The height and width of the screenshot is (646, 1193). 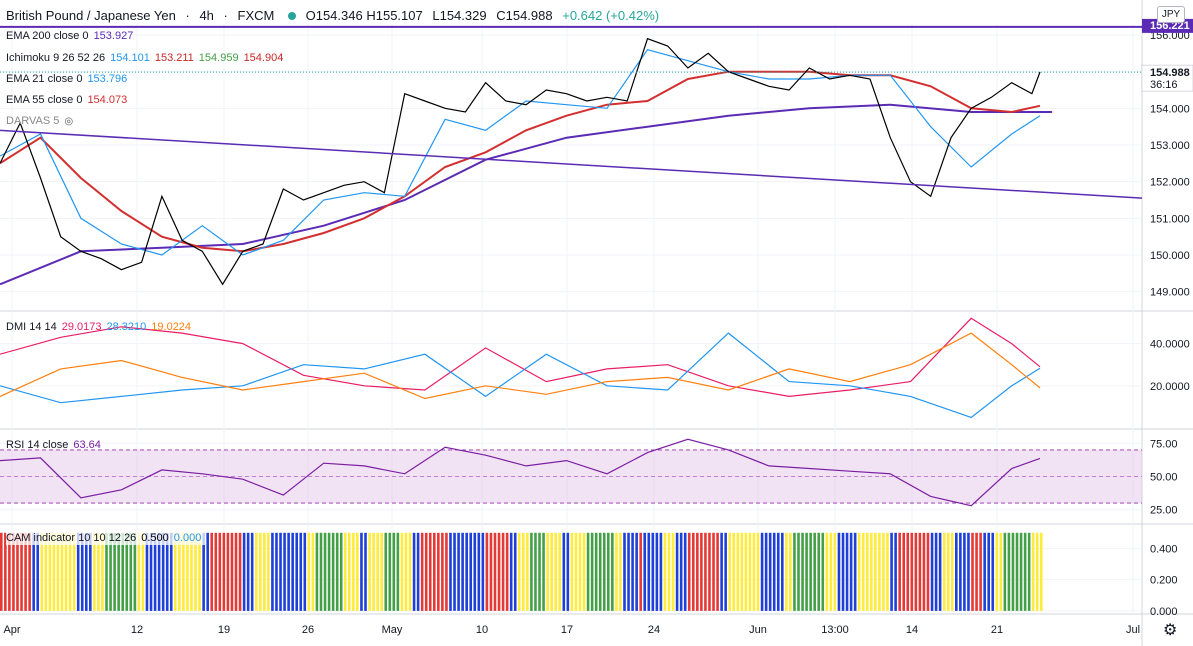 I want to click on interval: 4h, so click(x=206, y=15).